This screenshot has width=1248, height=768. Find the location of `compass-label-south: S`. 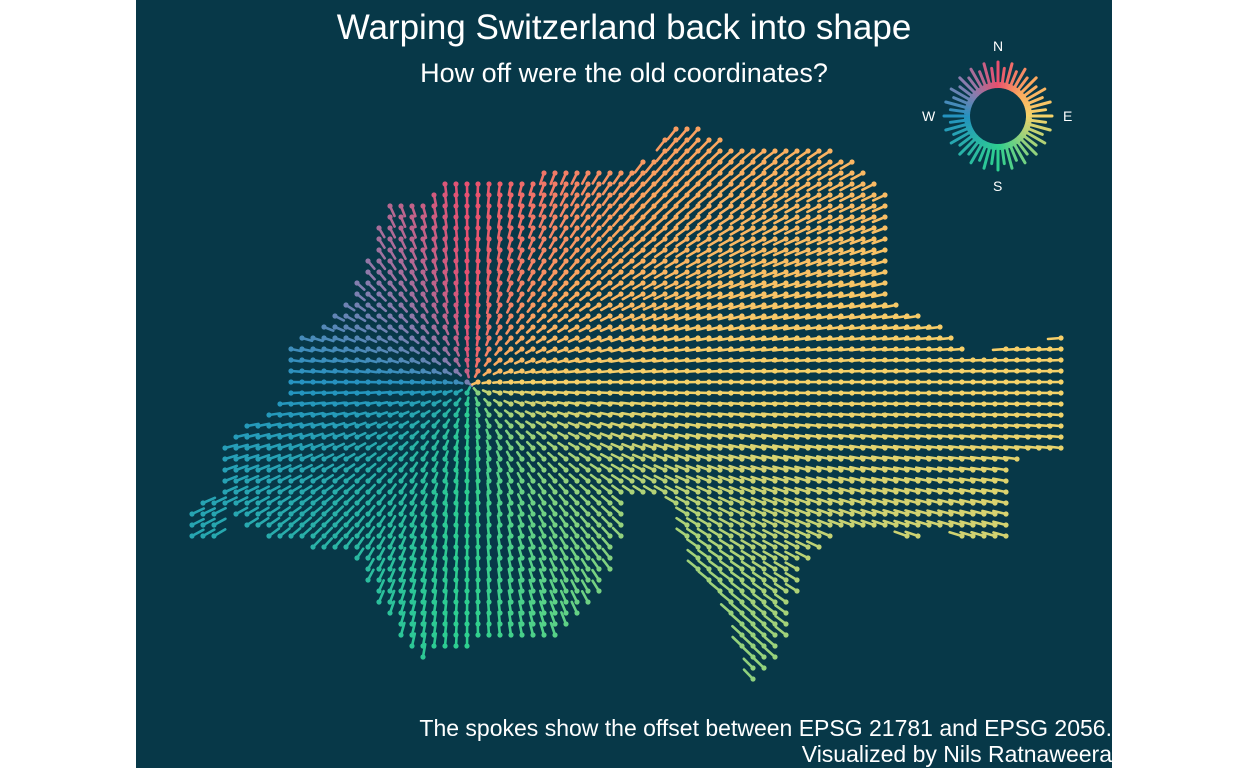

compass-label-south: S is located at coordinates (998, 186).